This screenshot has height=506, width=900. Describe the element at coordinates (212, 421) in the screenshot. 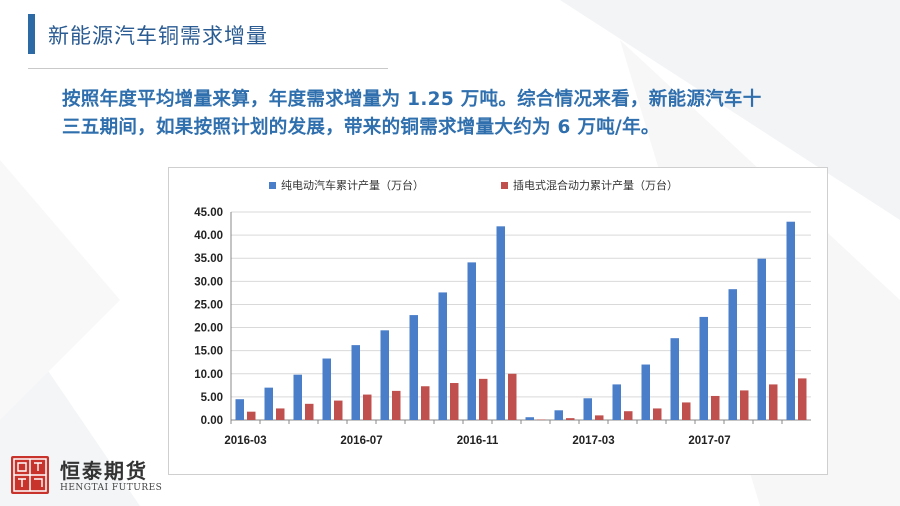

I see `y-tick-label: 0.00` at that location.